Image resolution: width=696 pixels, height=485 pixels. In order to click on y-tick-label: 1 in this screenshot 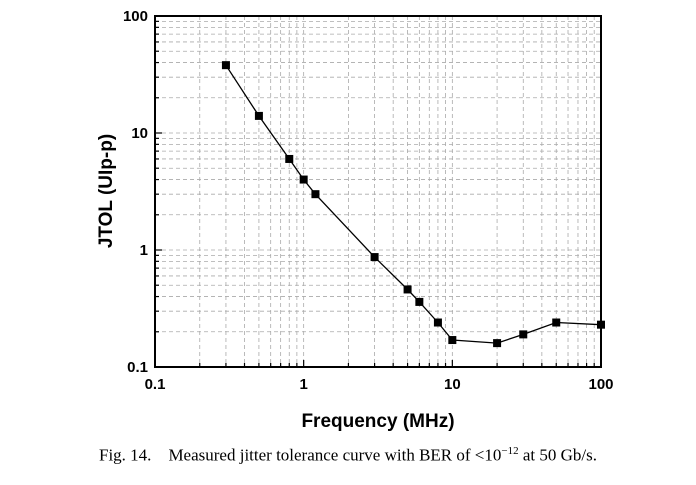, I will do `click(144, 250)`.